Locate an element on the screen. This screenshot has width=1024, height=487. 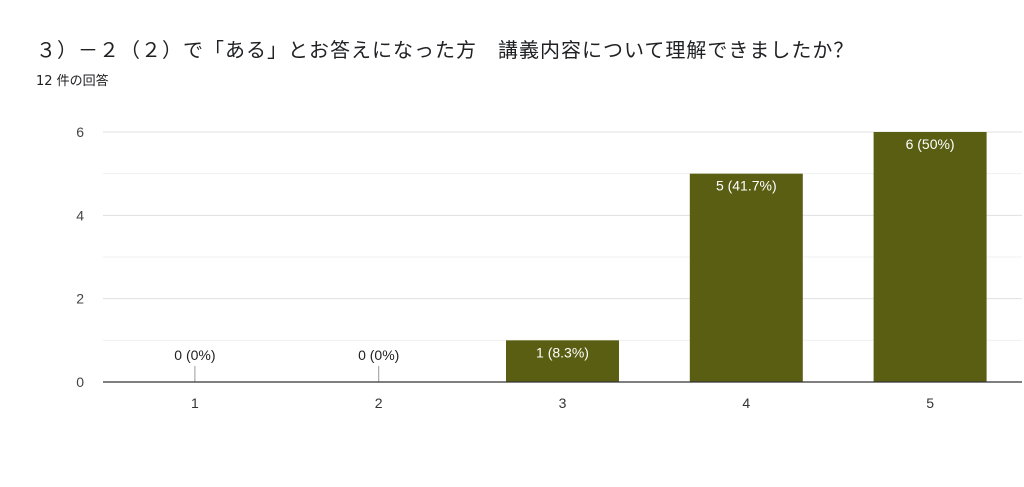
response-count: 12 件の回答 is located at coordinates (72, 81).